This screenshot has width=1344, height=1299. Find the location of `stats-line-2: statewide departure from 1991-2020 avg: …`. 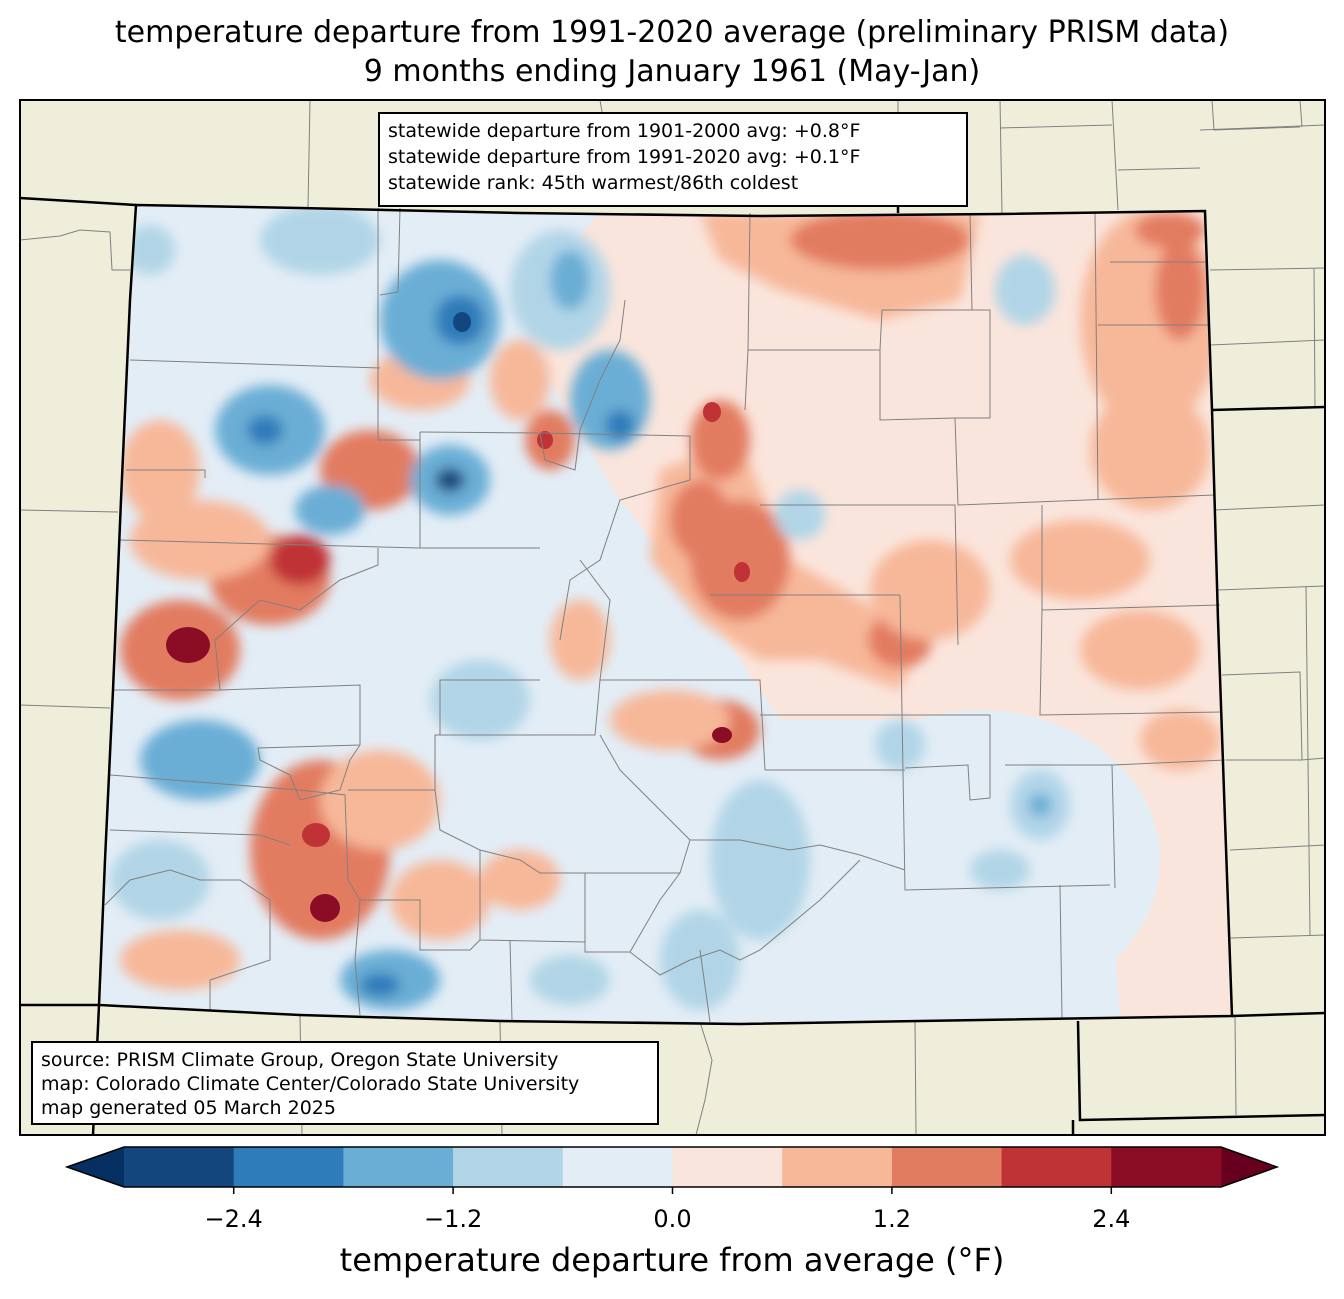

stats-line-2: statewide departure from 1991-2020 avg: … is located at coordinates (624, 157).